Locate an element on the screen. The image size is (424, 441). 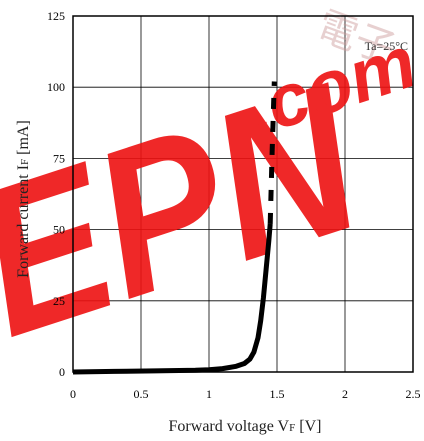
y-tick-label: 125 is located at coordinates (56, 16).